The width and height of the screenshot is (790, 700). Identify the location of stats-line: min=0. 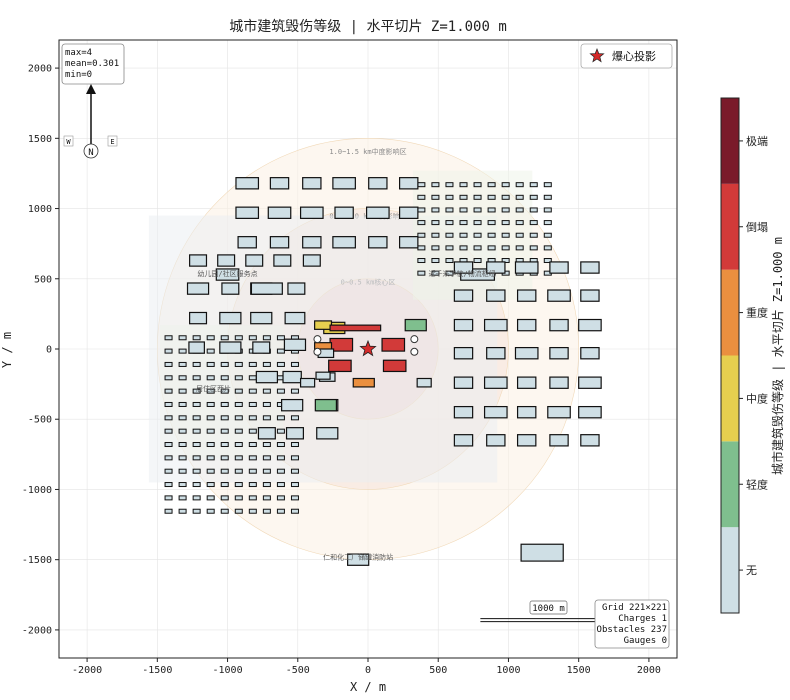
(78, 75).